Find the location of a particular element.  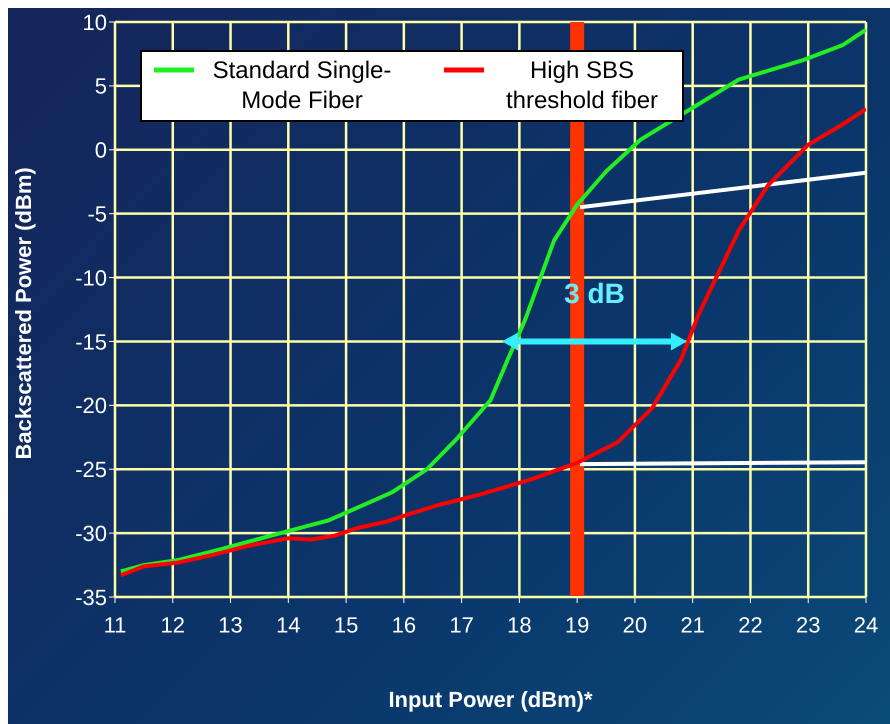

y-tick-label: 0 is located at coordinates (100, 150).